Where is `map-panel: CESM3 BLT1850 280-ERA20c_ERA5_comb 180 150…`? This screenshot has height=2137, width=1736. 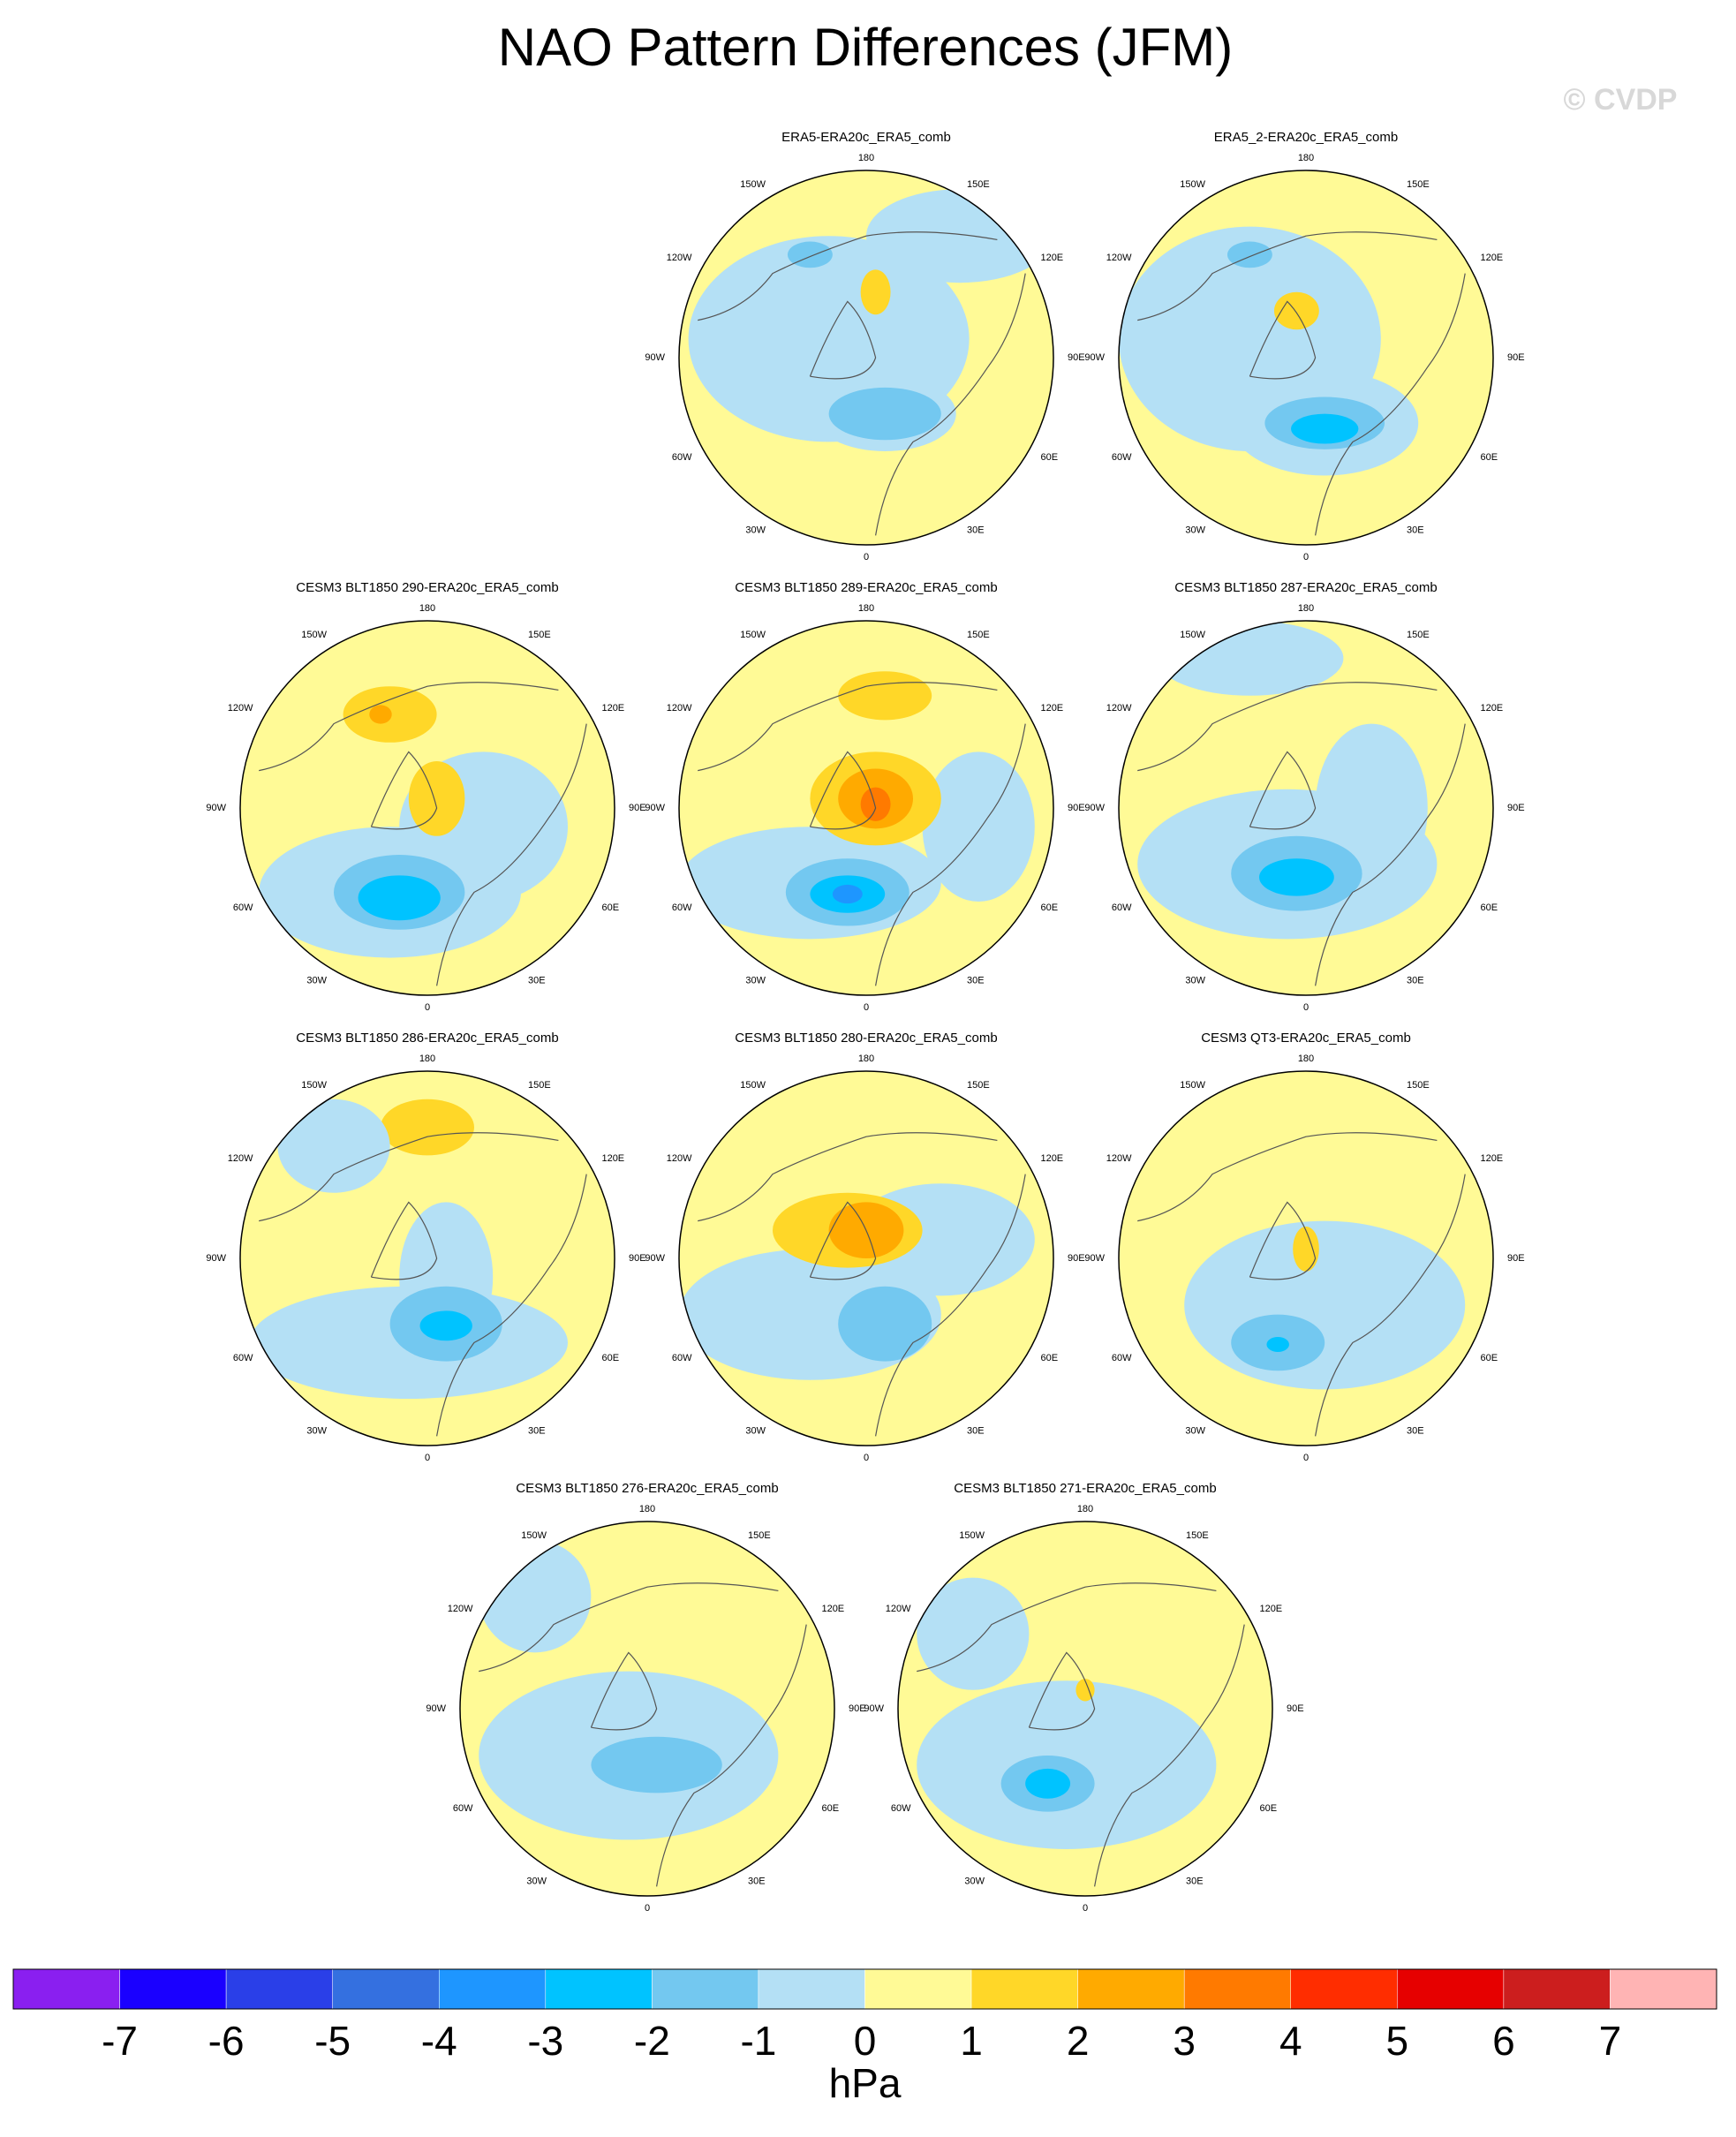
map-panel: CESM3 BLT1850 280-ERA20c_ERA5_comb 180 150… is located at coordinates (864, 1247).